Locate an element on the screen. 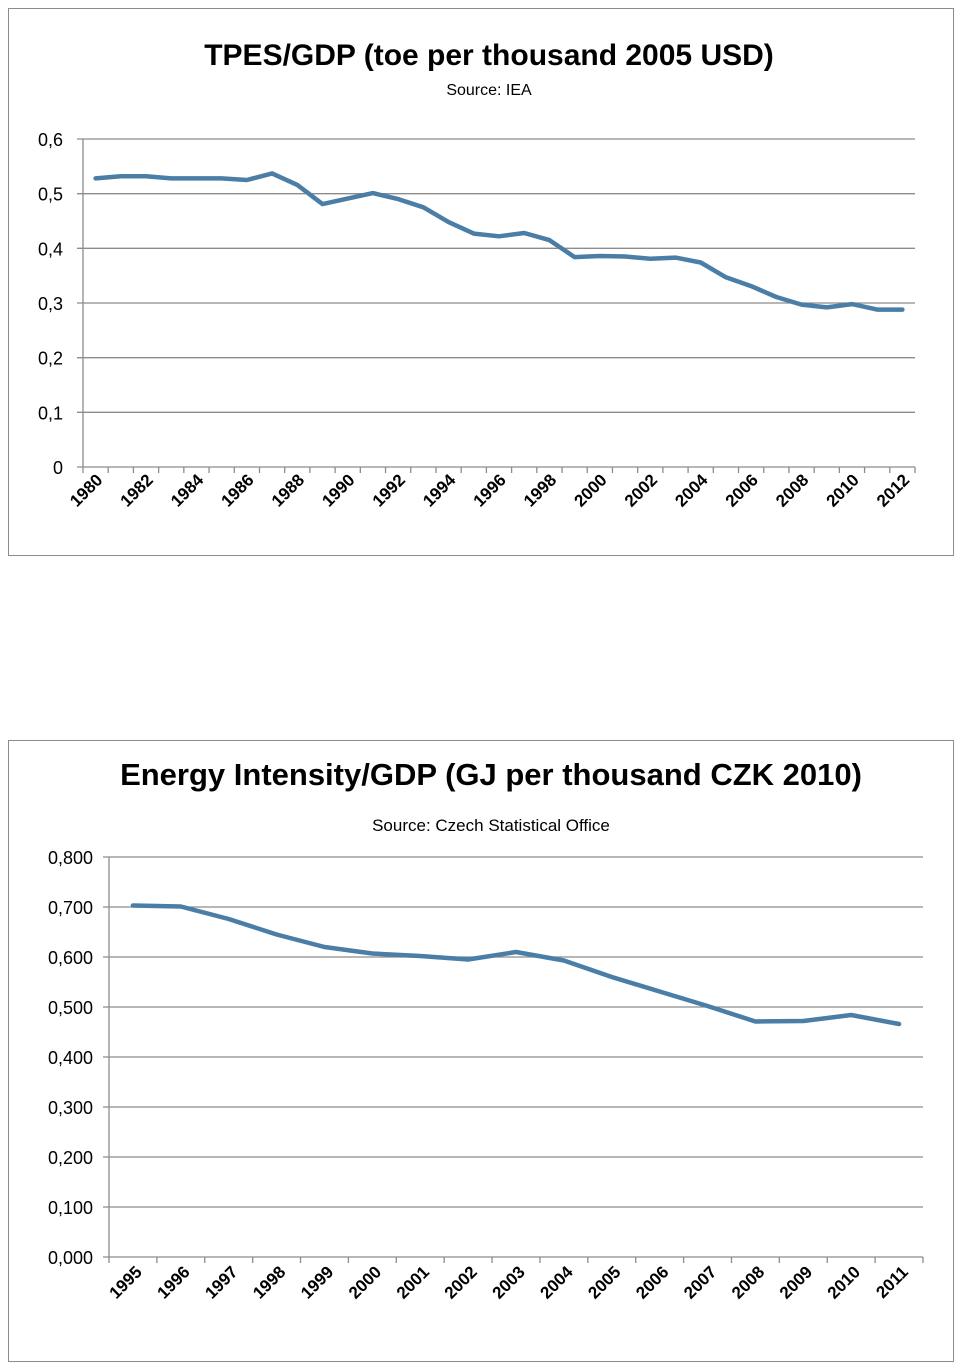  x-tick-label: 2003 is located at coordinates (509, 1282).